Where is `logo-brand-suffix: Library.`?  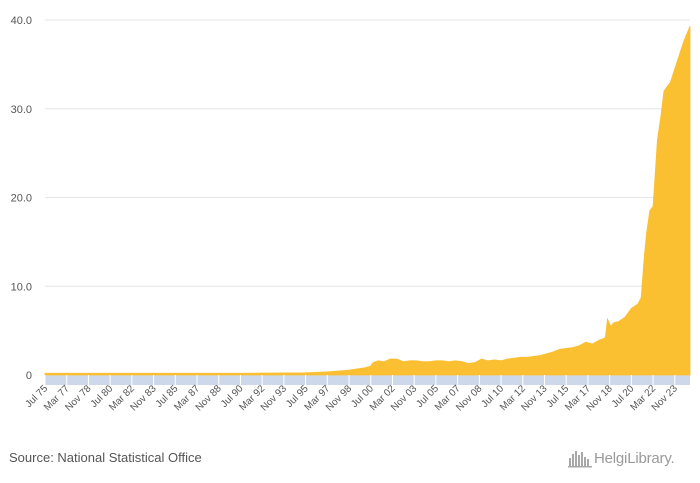
logo-brand-suffix: Library. is located at coordinates (651, 458).